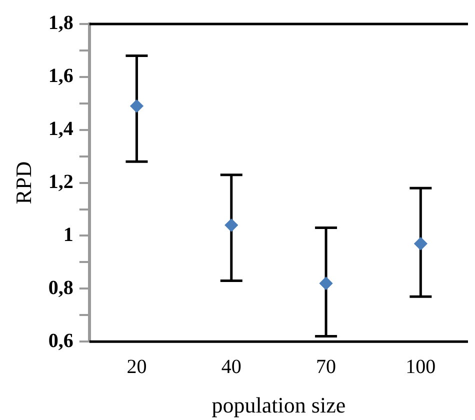  What do you see at coordinates (136, 367) in the screenshot?
I see `x-tick-label: 20` at bounding box center [136, 367].